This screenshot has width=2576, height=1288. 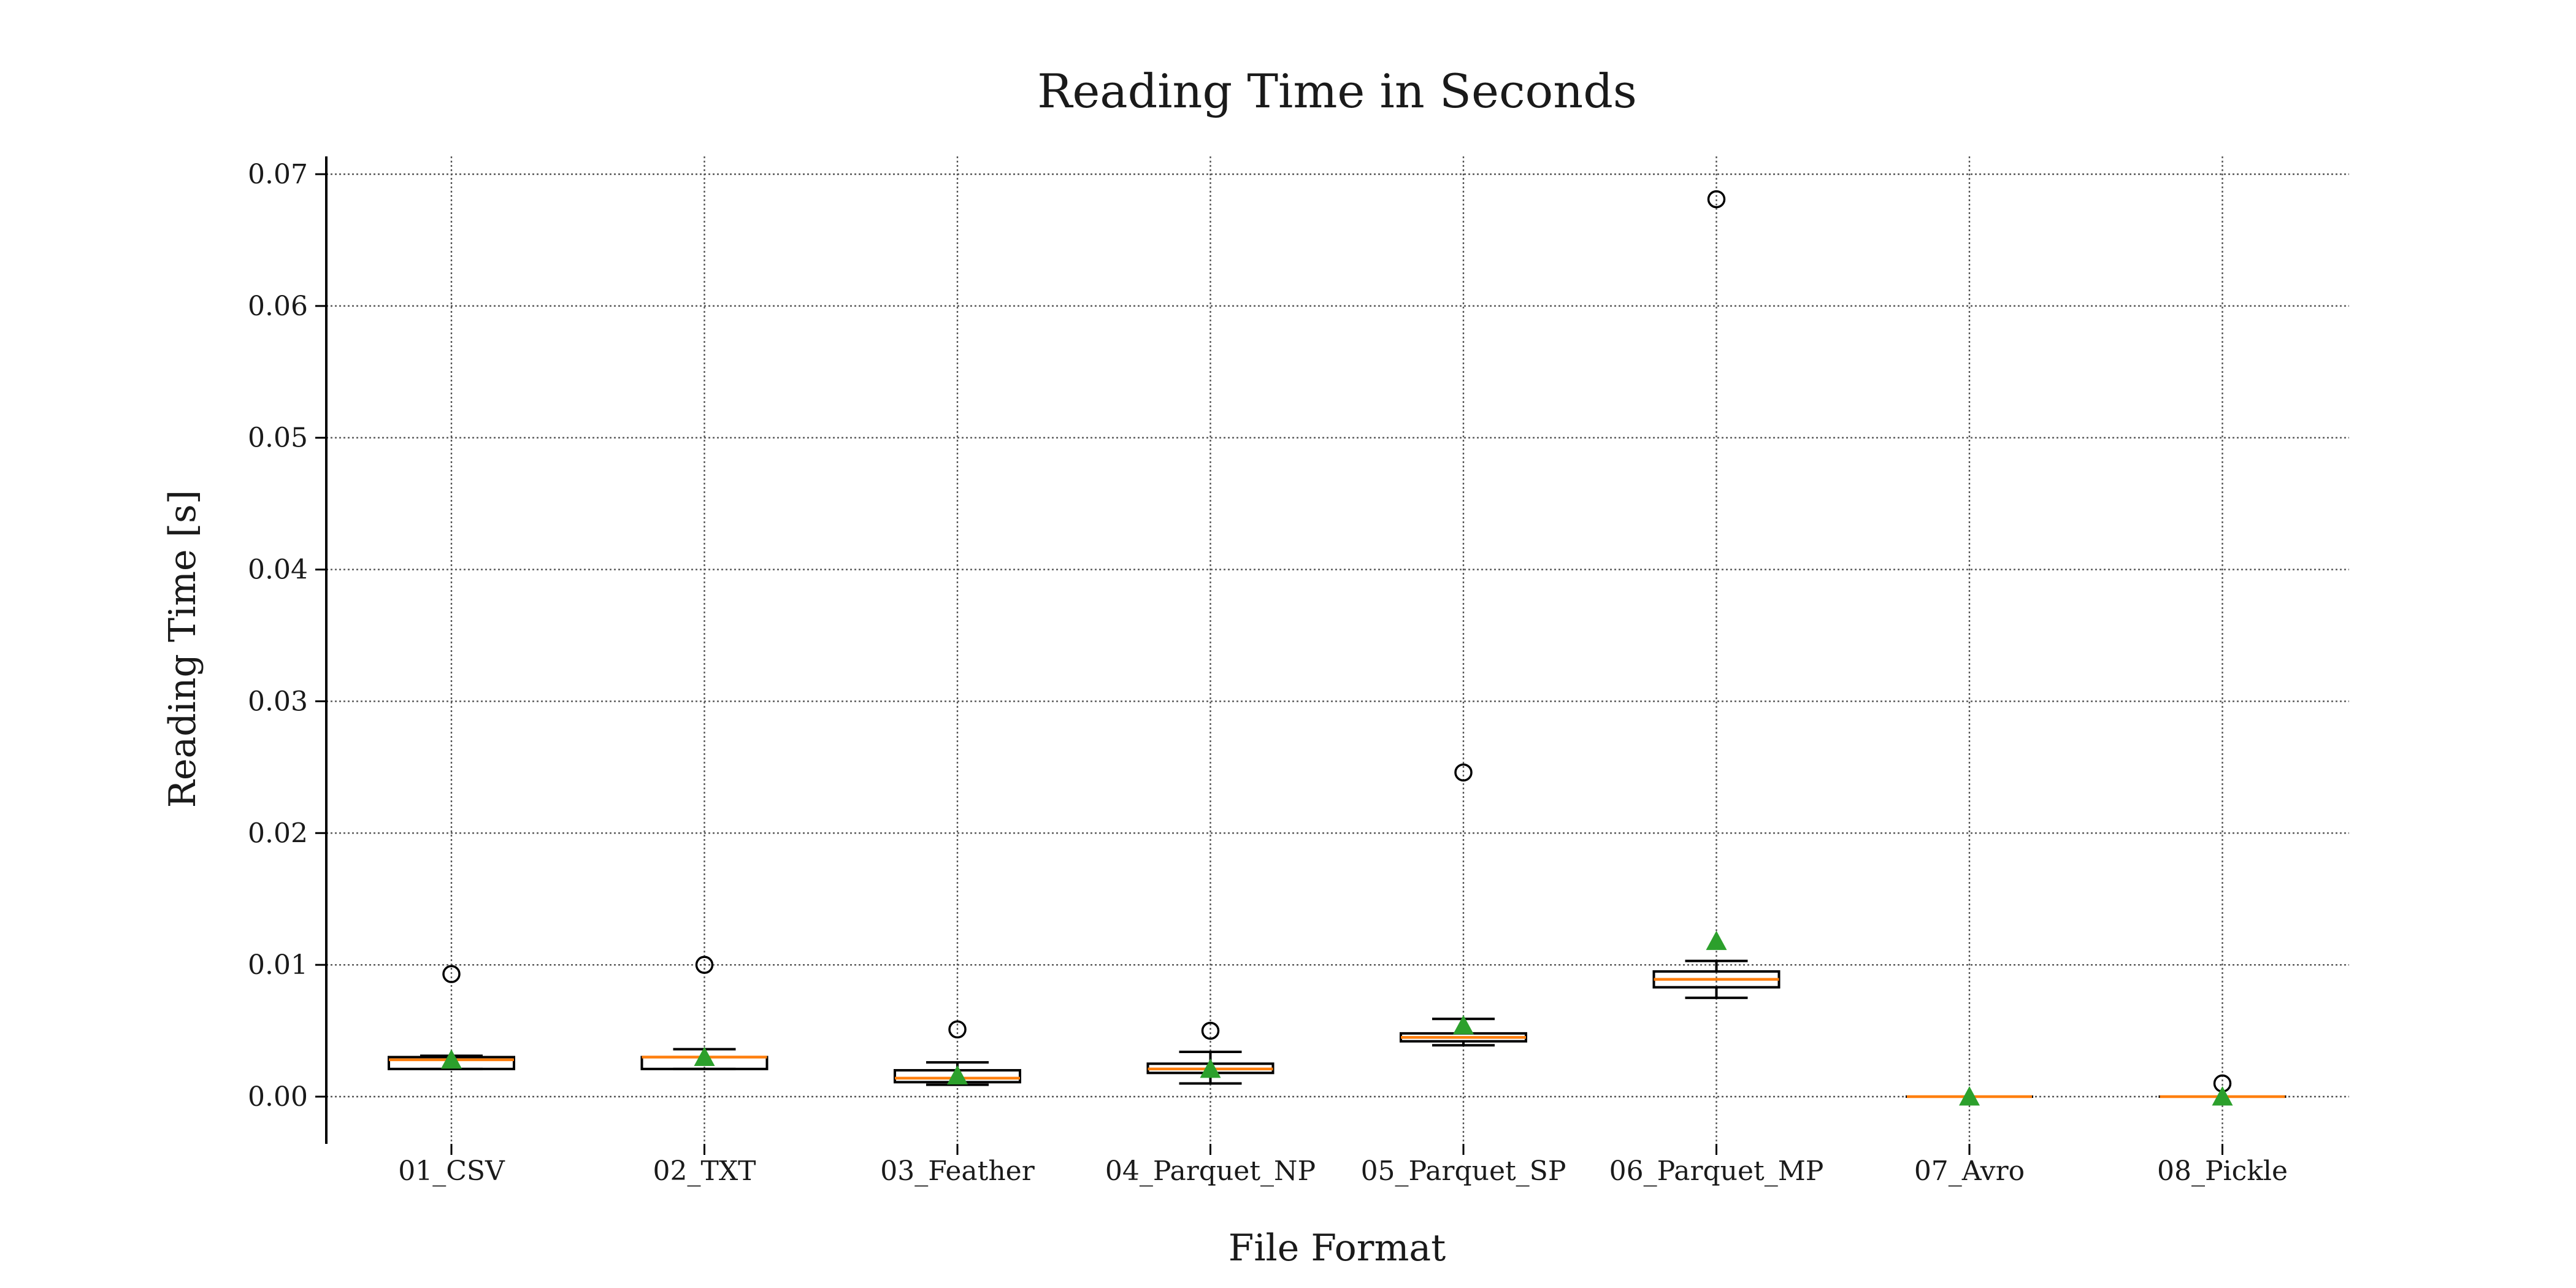 I want to click on box-03_Feather, so click(x=957, y=1053).